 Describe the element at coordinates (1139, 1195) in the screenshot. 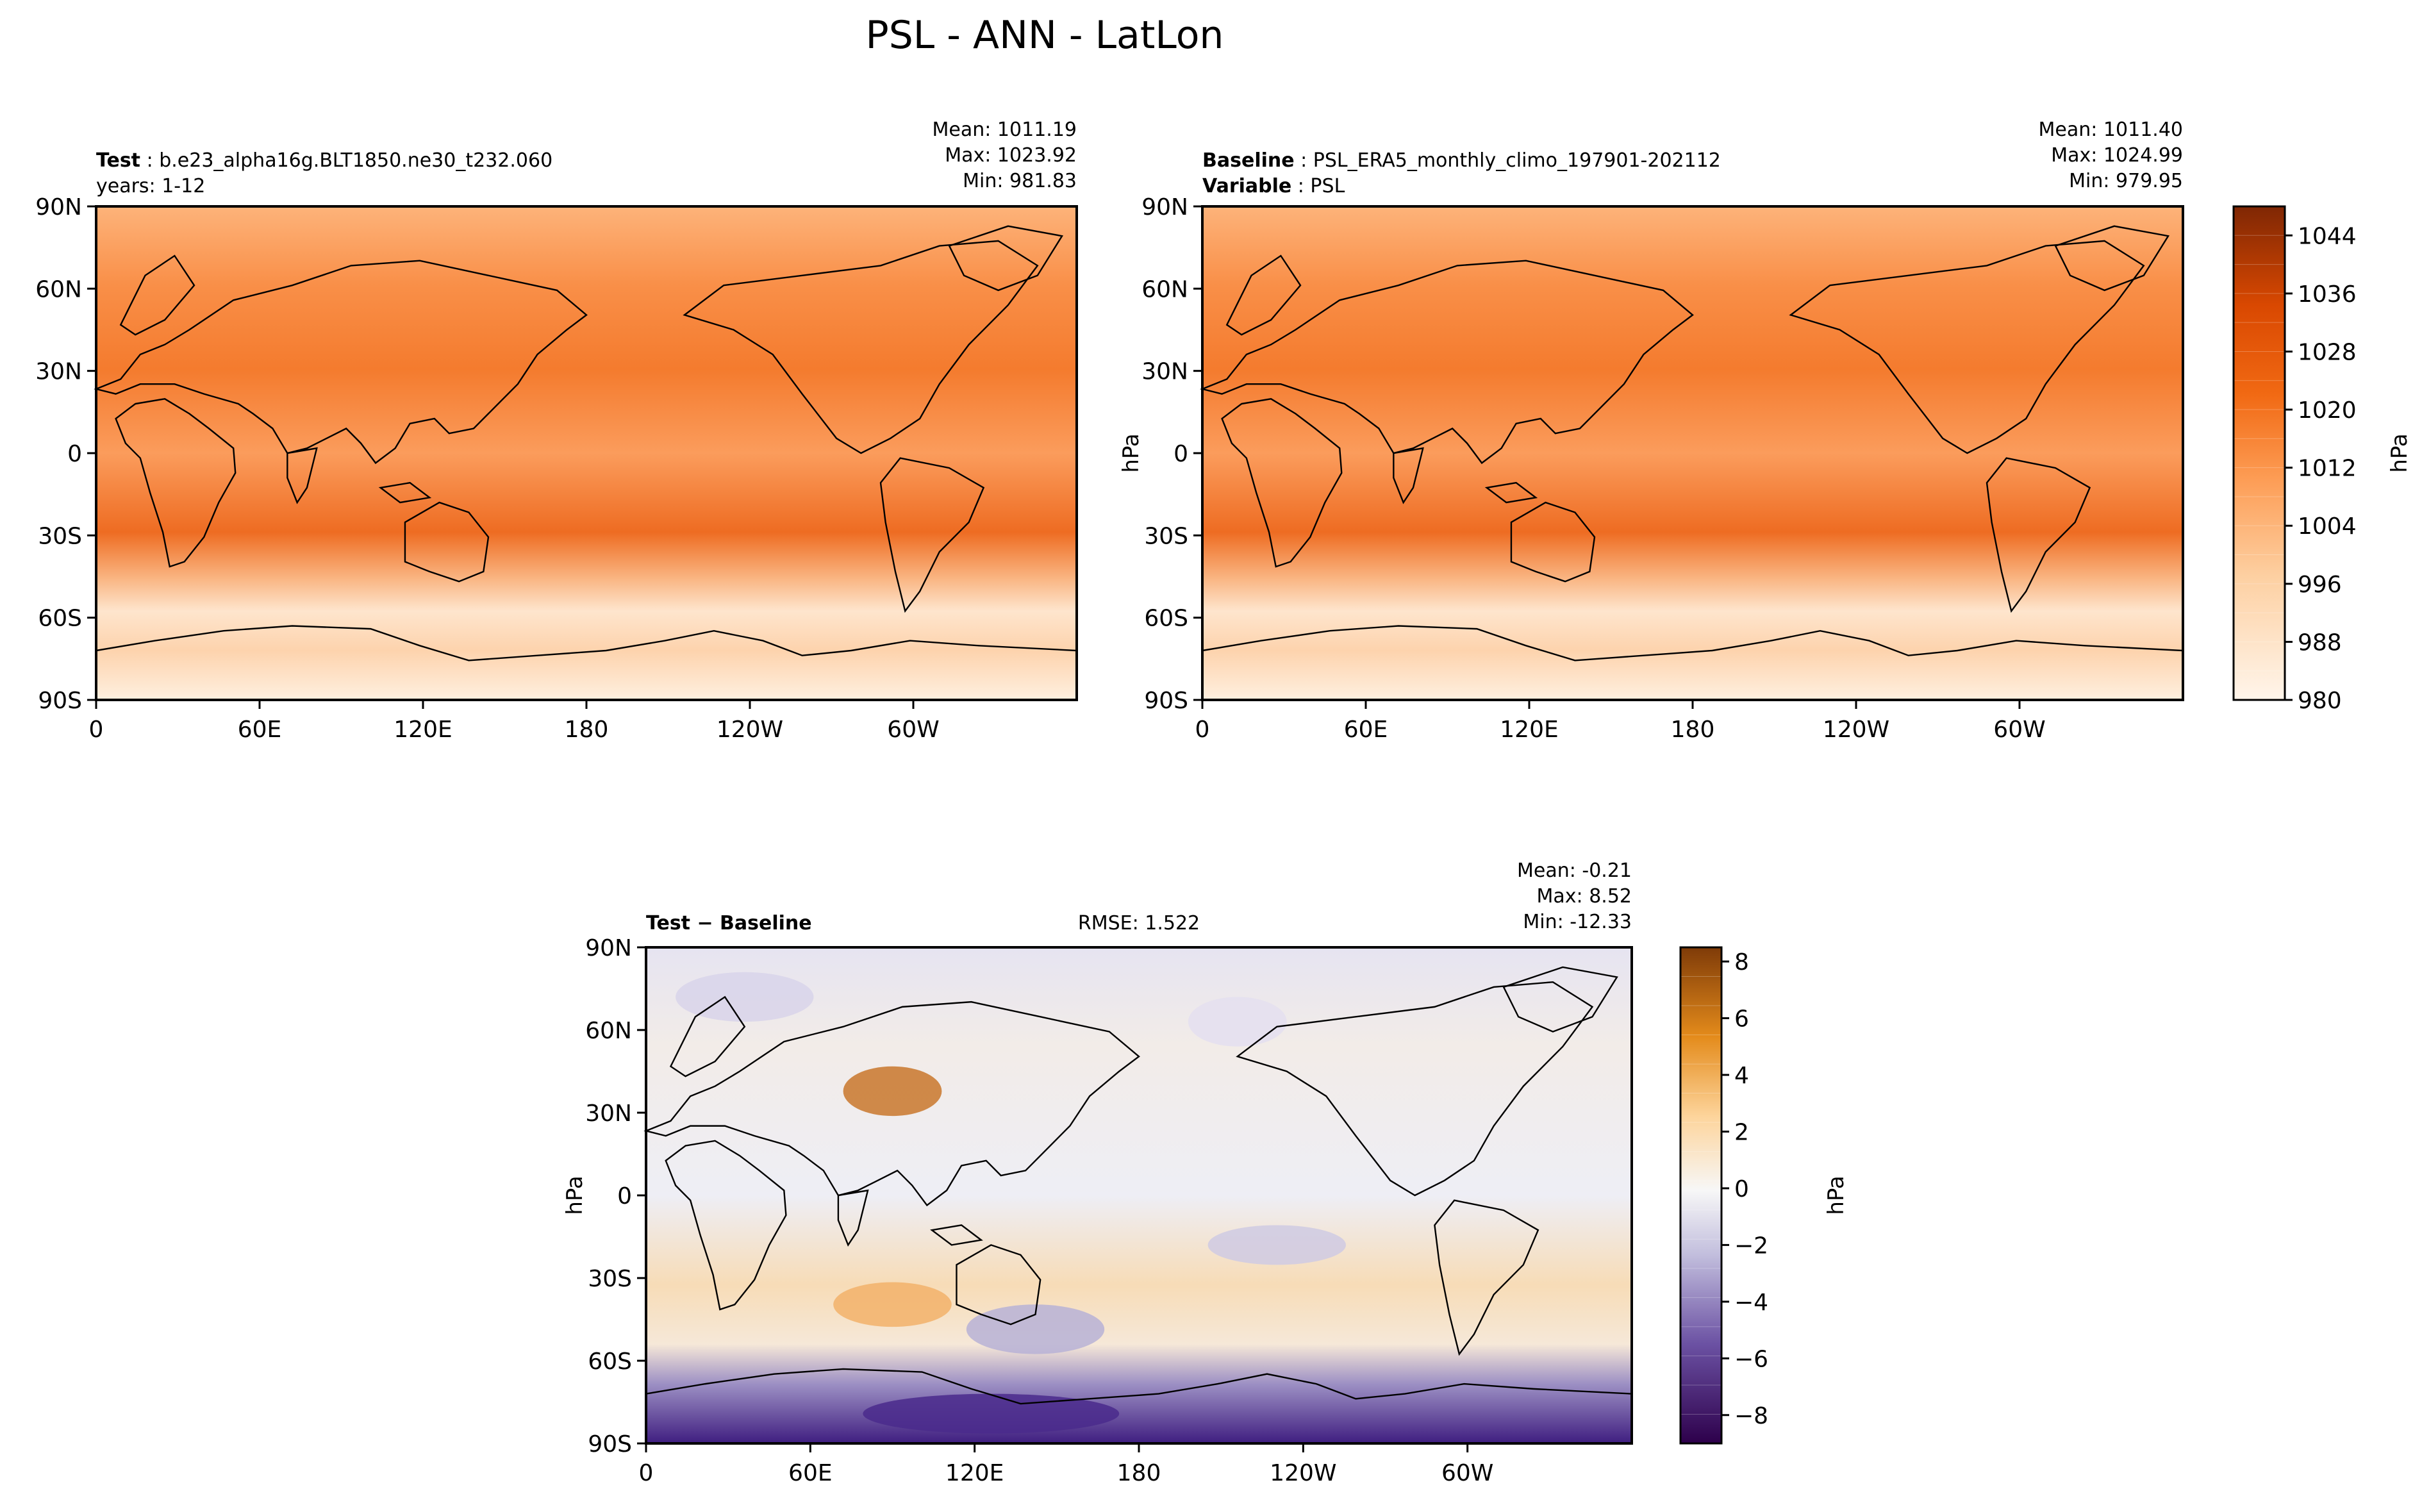

I see `field-diff` at that location.